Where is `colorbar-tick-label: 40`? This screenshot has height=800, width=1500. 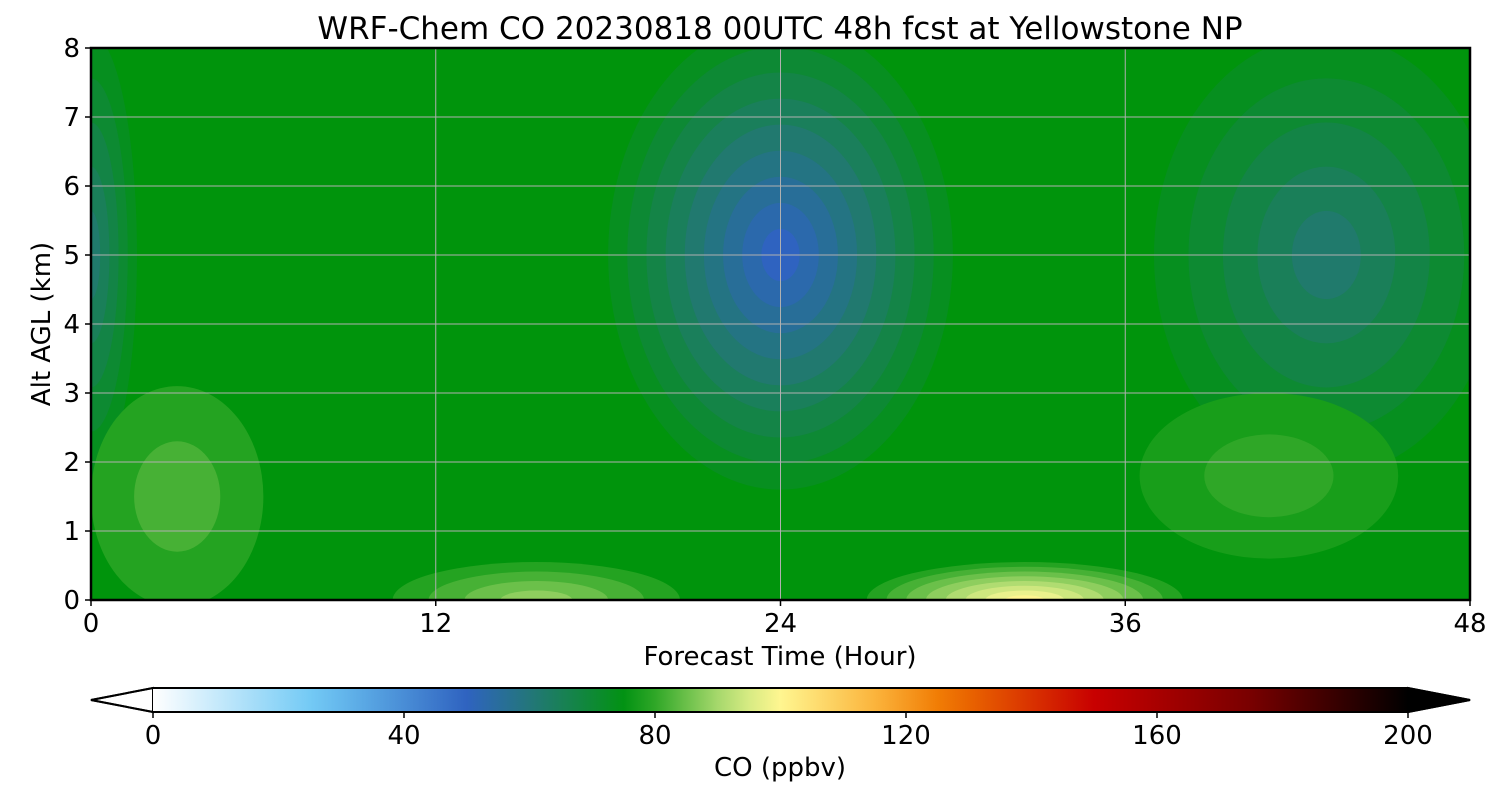
colorbar-tick-label: 40 is located at coordinates (403, 736).